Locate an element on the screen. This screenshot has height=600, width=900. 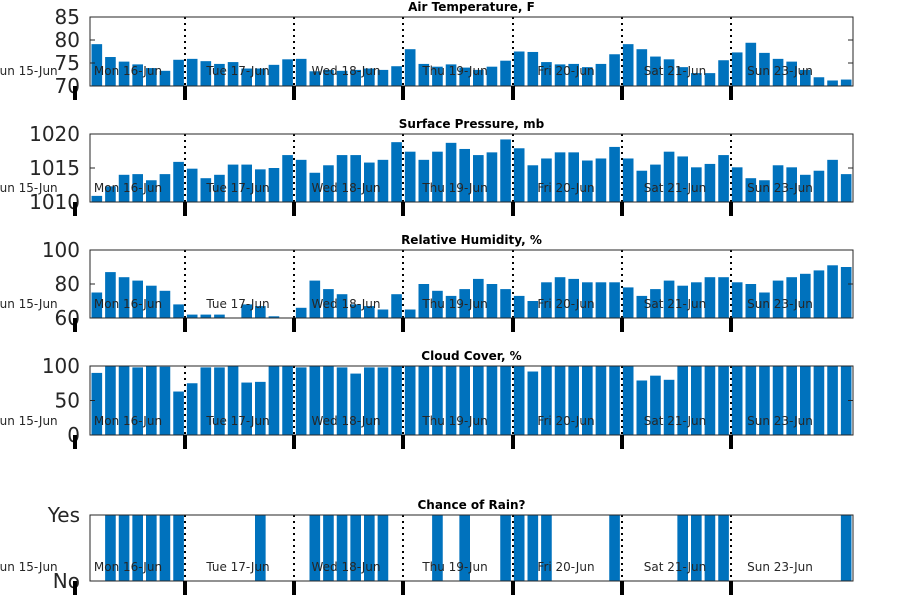
xtick-label: Mon 16-Jun is located at coordinates (128, 71).